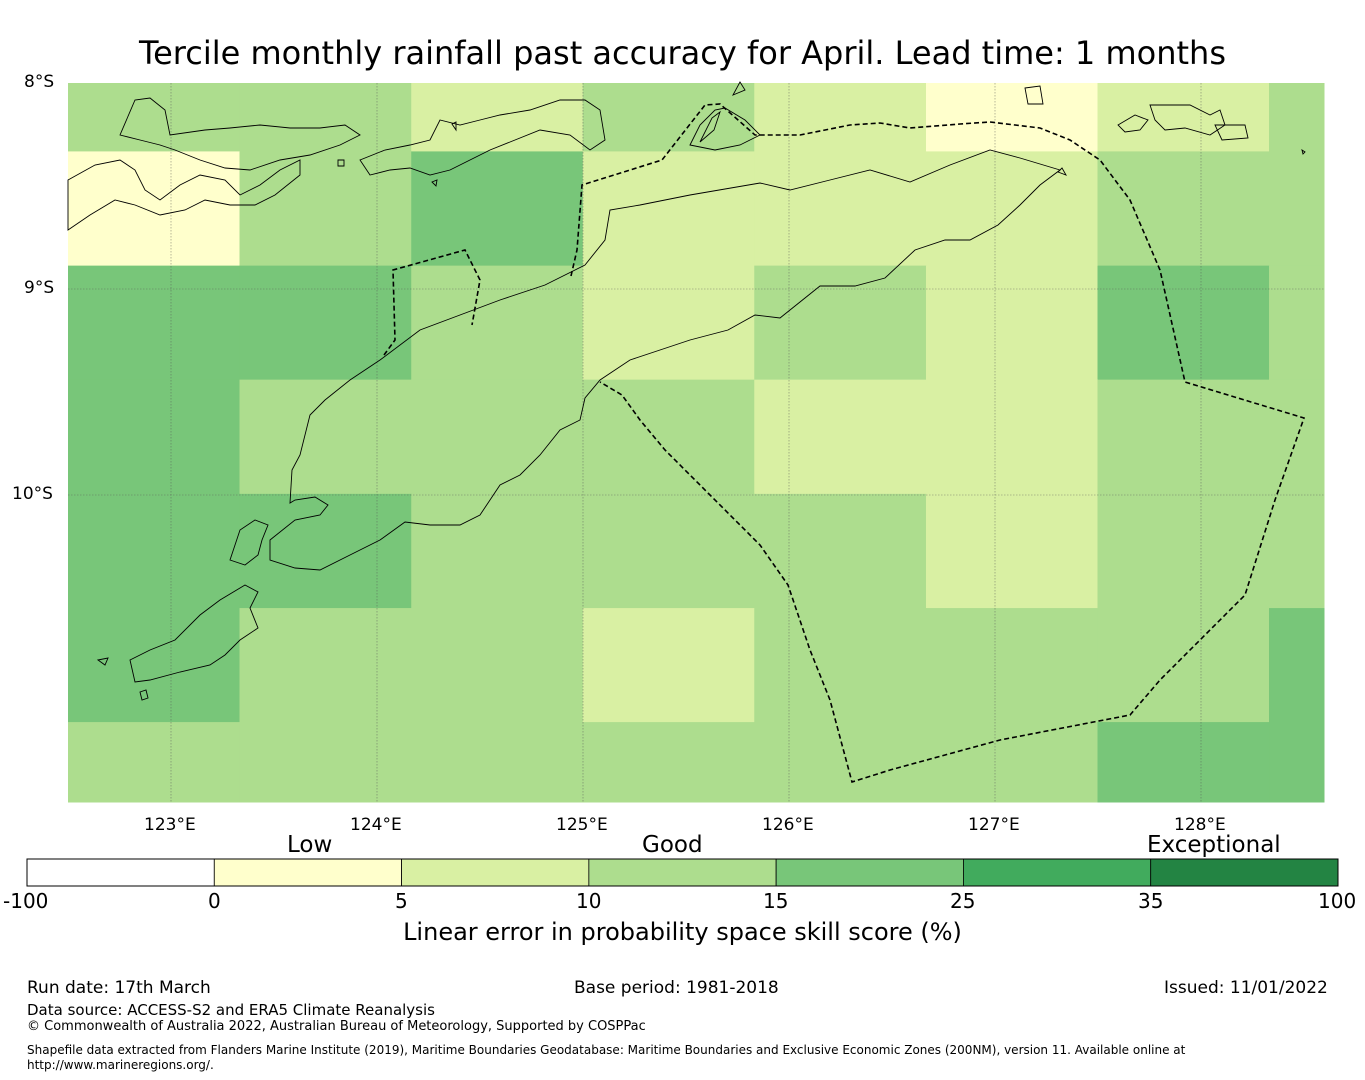  Describe the element at coordinates (1034, 95) in the screenshot. I see `romang-island` at that location.